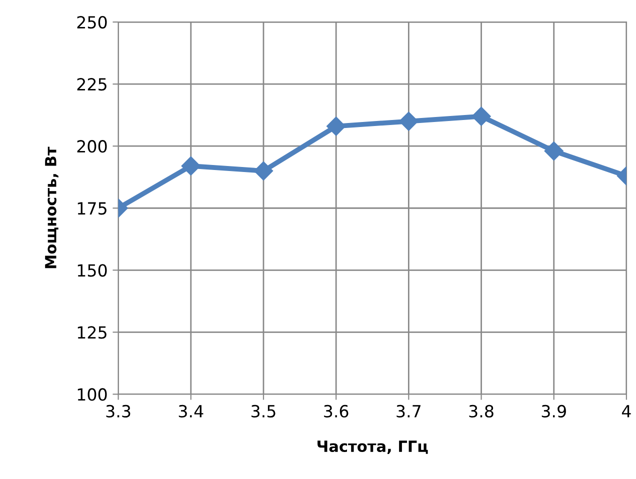 The image size is (636, 479). I want to click on y-tick-label: 125, so click(92, 332).